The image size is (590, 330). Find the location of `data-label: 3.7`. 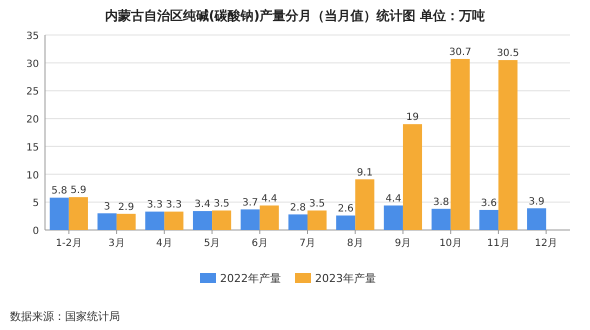

data-label: 3.7 is located at coordinates (250, 202).